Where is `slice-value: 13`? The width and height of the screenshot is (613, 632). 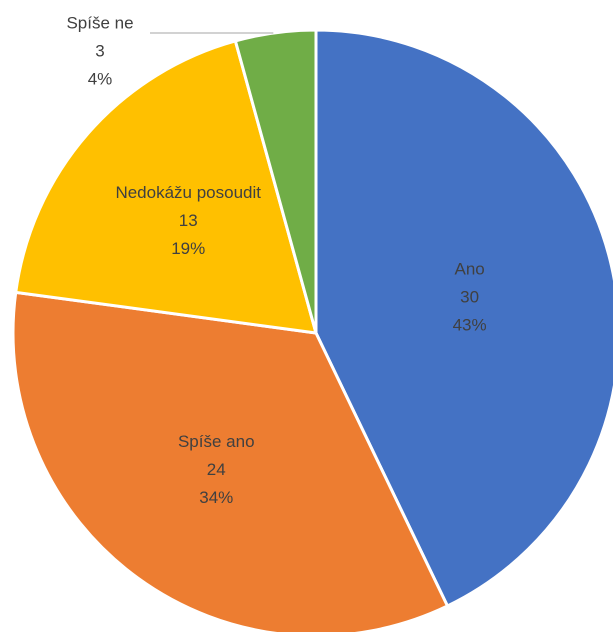 slice-value: 13 is located at coordinates (188, 220).